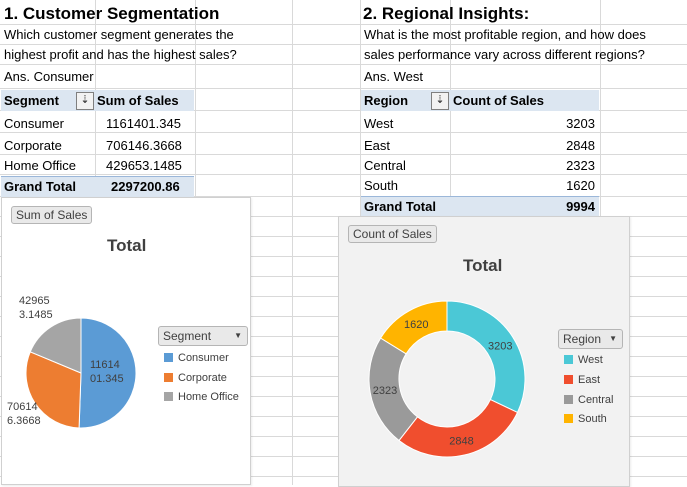 The width and height of the screenshot is (687, 487). What do you see at coordinates (582, 339) in the screenshot?
I see `legend-title: Region` at bounding box center [582, 339].